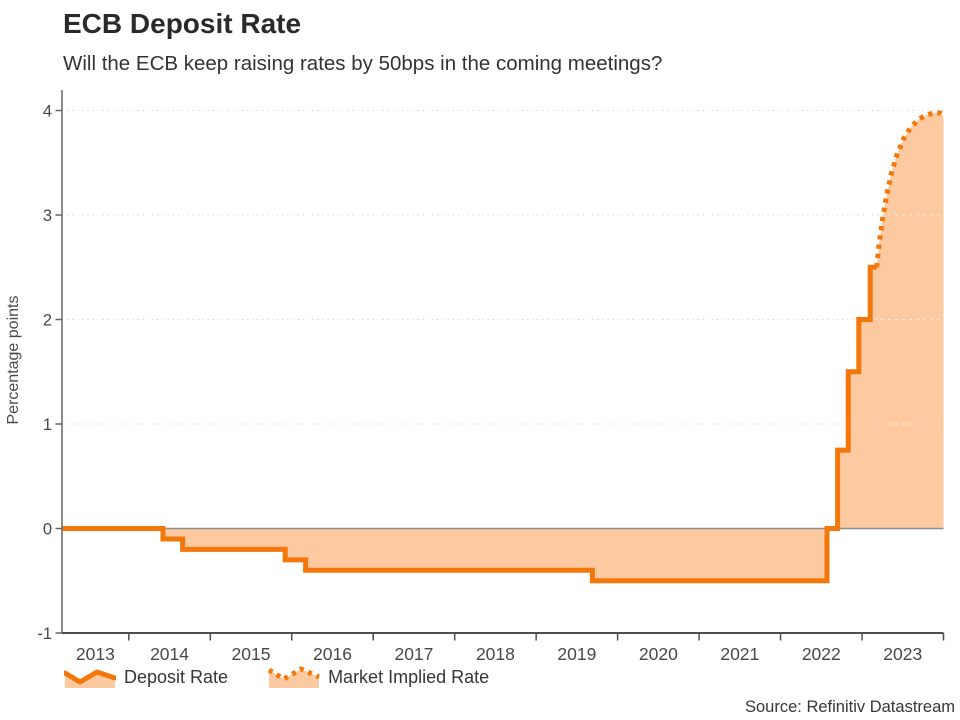  Describe the element at coordinates (294, 677) in the screenshot. I see `market-implied-rate-legend-icon` at that location.